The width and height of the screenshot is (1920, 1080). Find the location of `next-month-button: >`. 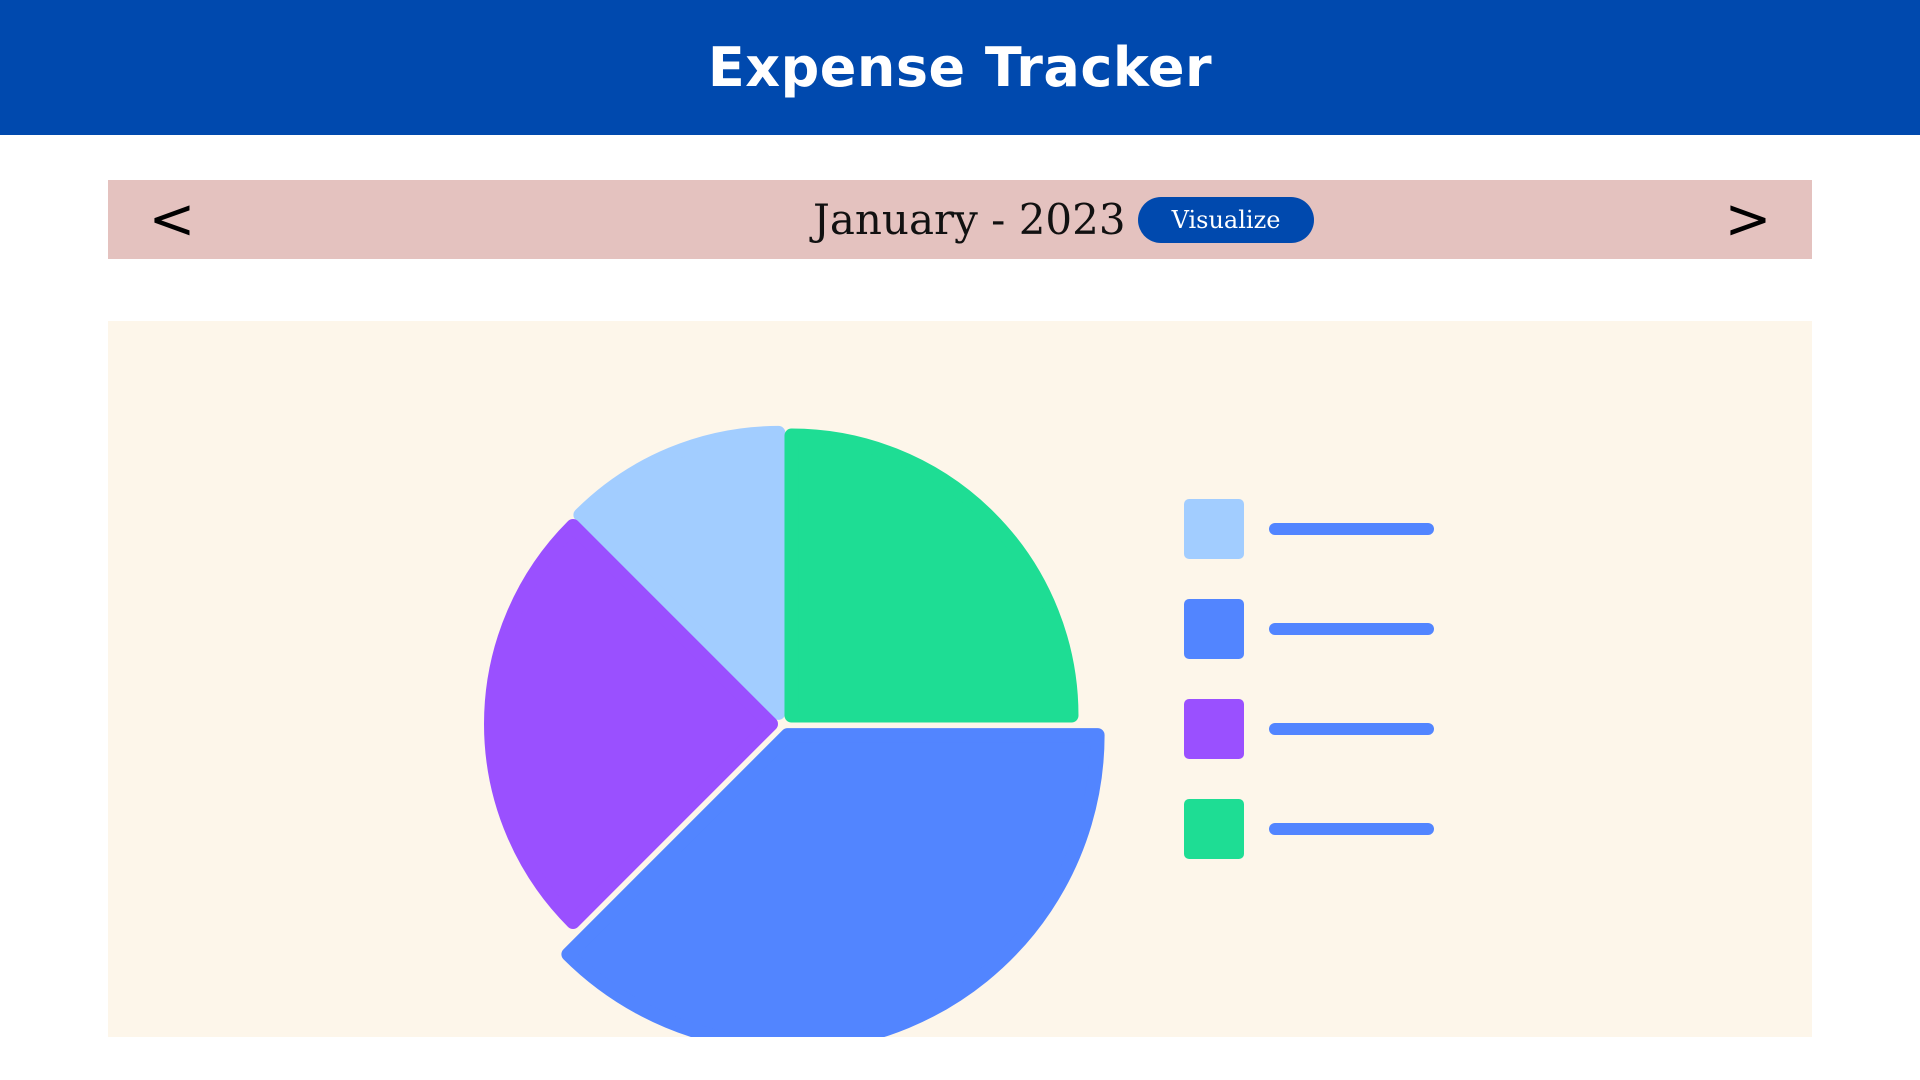

next-month-button: > is located at coordinates (1748, 219).